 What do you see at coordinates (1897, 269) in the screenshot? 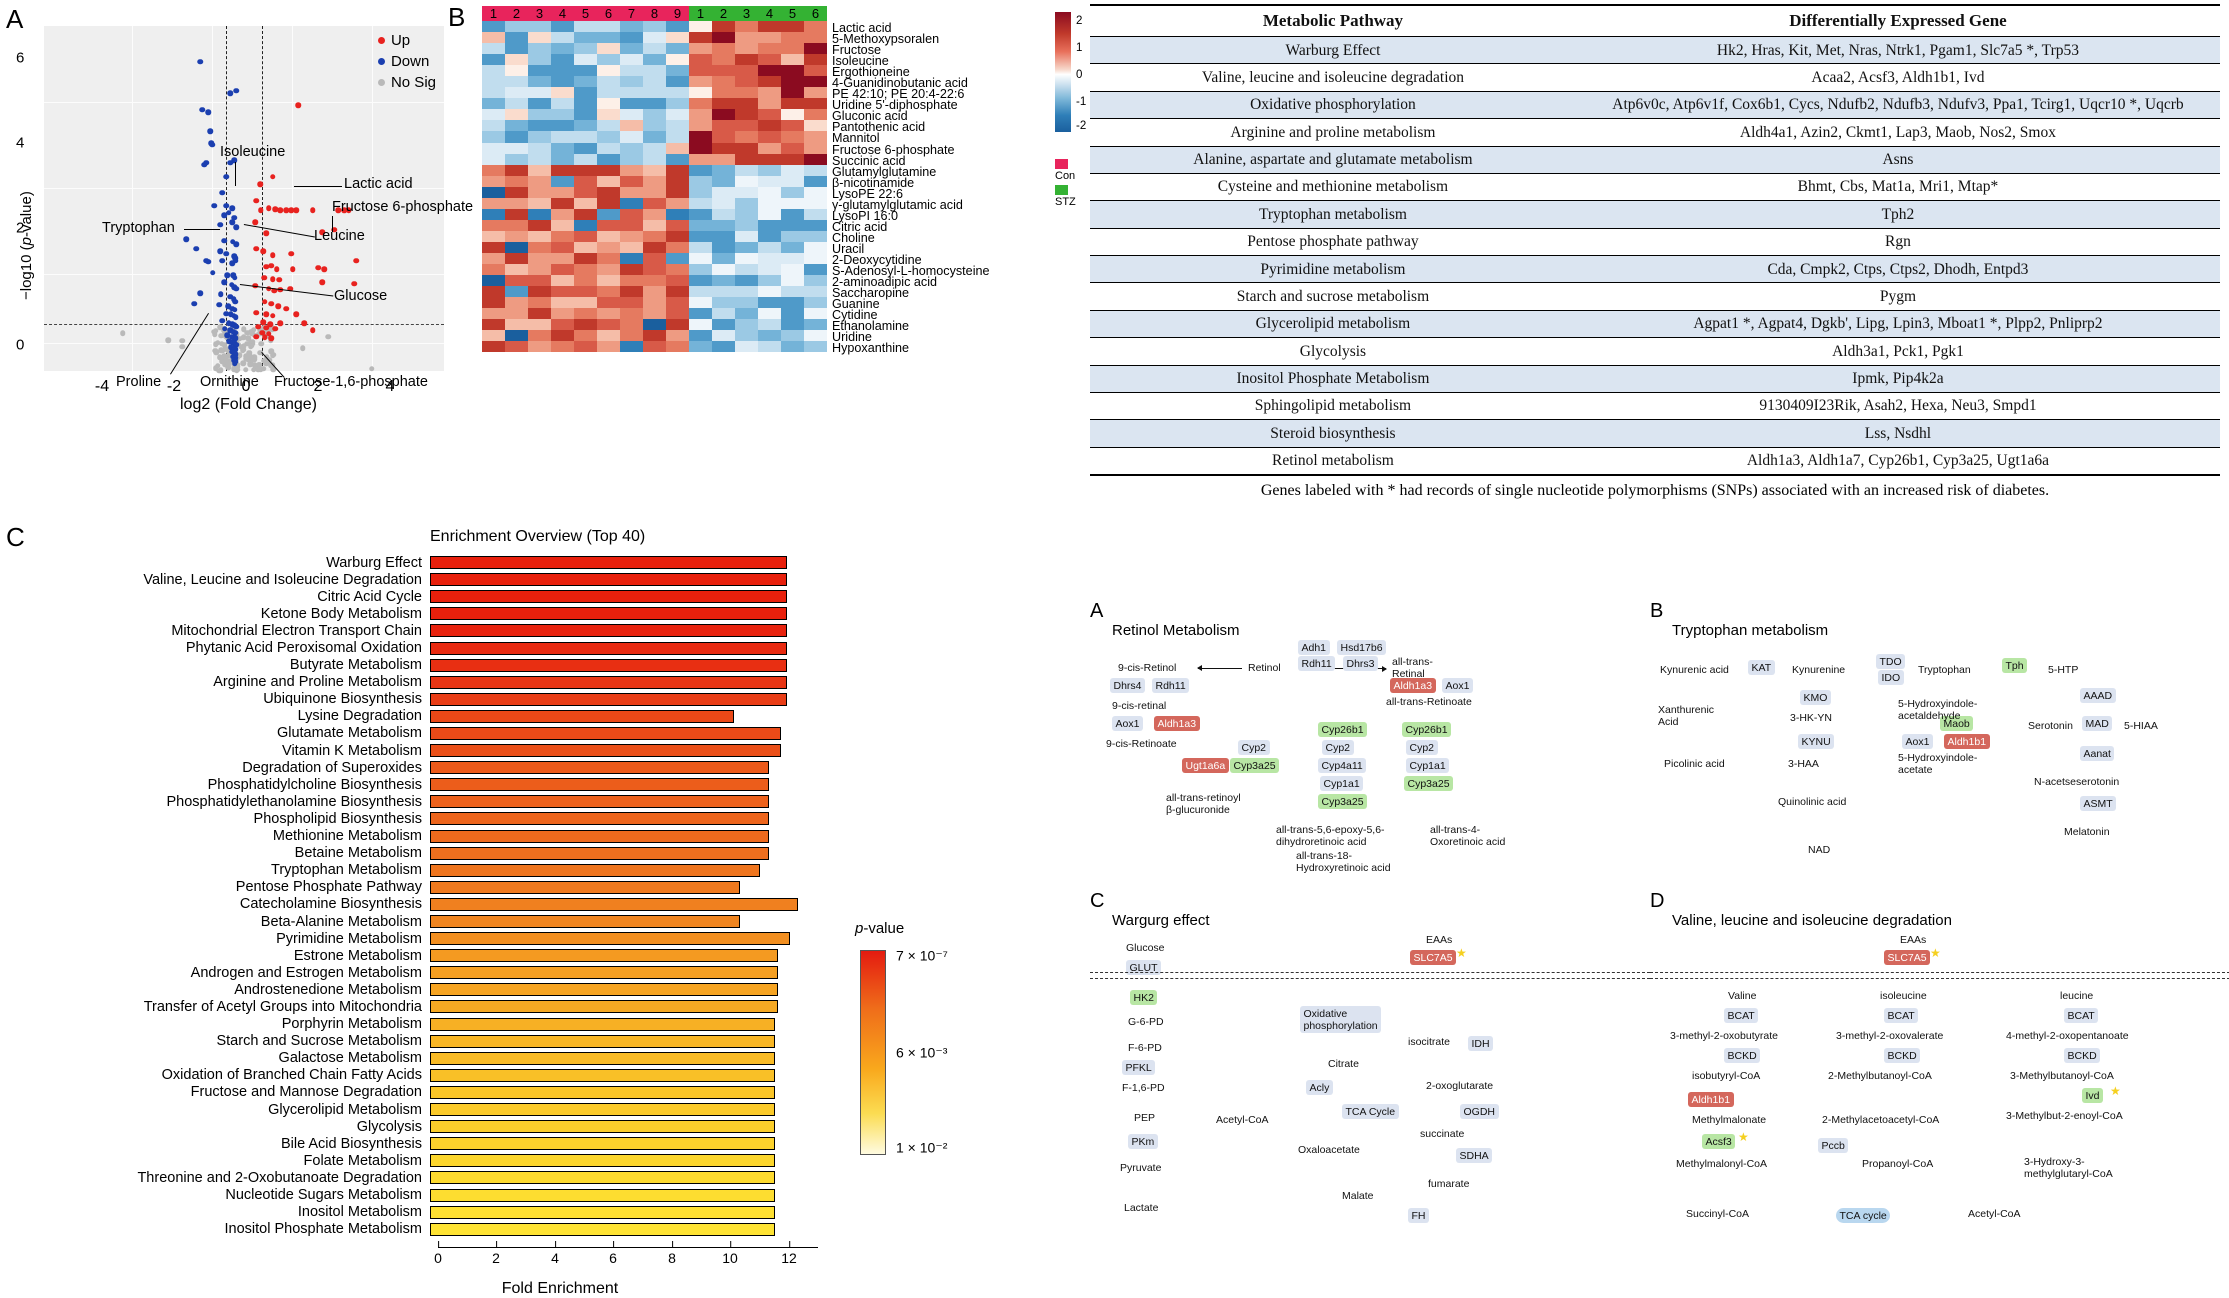
I see `cell-genes: Cda, Cmpk2, Ctps, Ctps2, Dhodh, Entpd3` at bounding box center [1897, 269].